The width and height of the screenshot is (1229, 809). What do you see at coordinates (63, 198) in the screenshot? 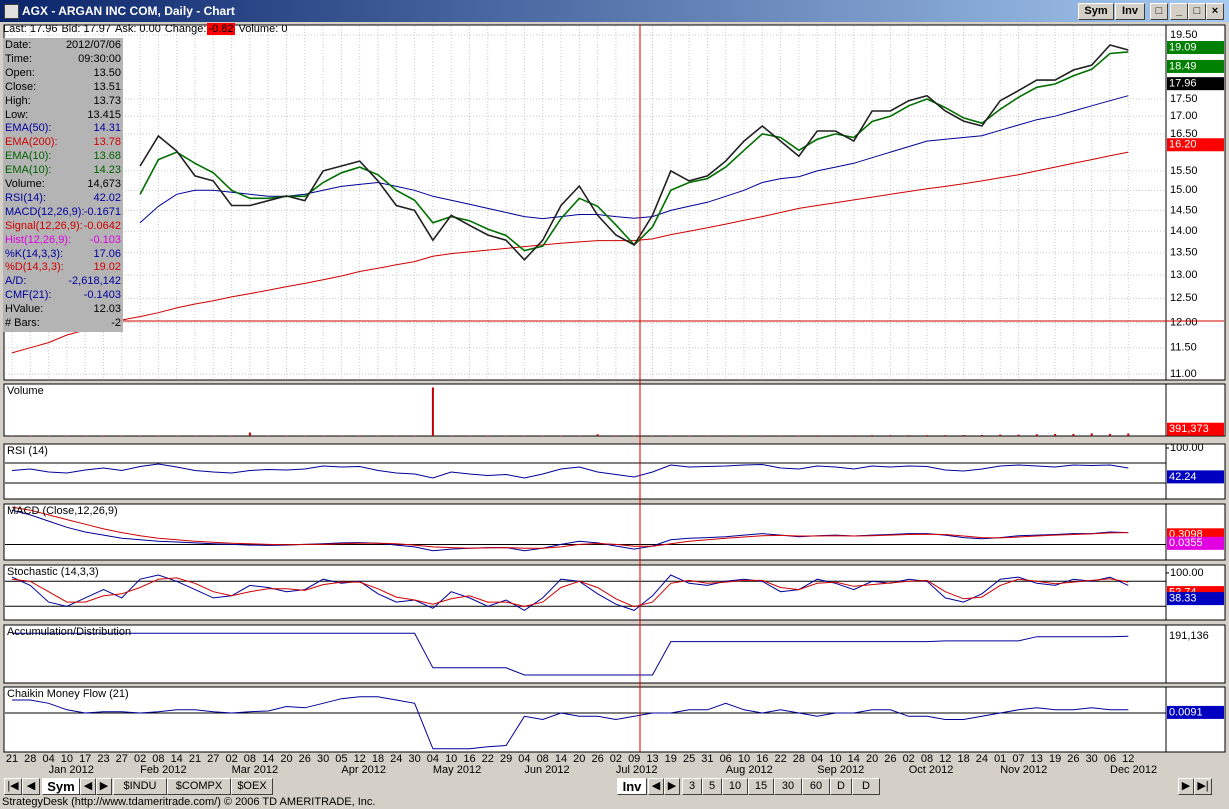
I see `info-row: RSI(14): 42.02` at bounding box center [63, 198].